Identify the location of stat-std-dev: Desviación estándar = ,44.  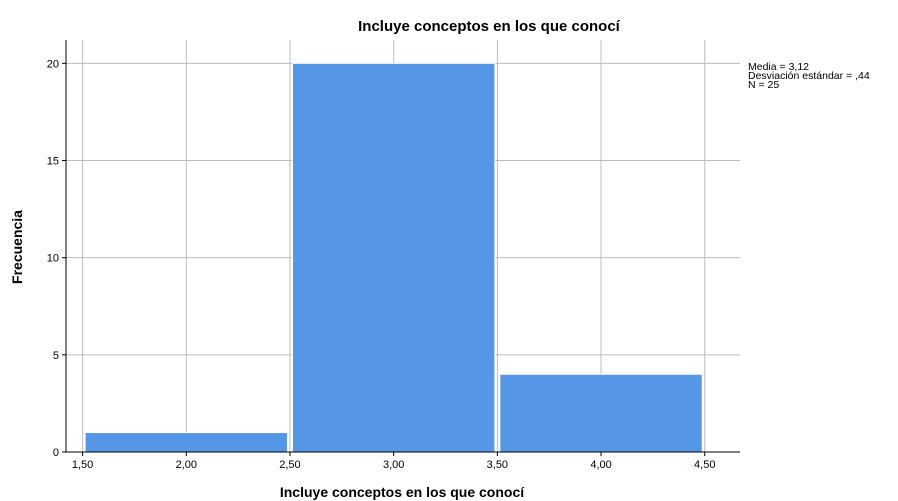
(809, 76).